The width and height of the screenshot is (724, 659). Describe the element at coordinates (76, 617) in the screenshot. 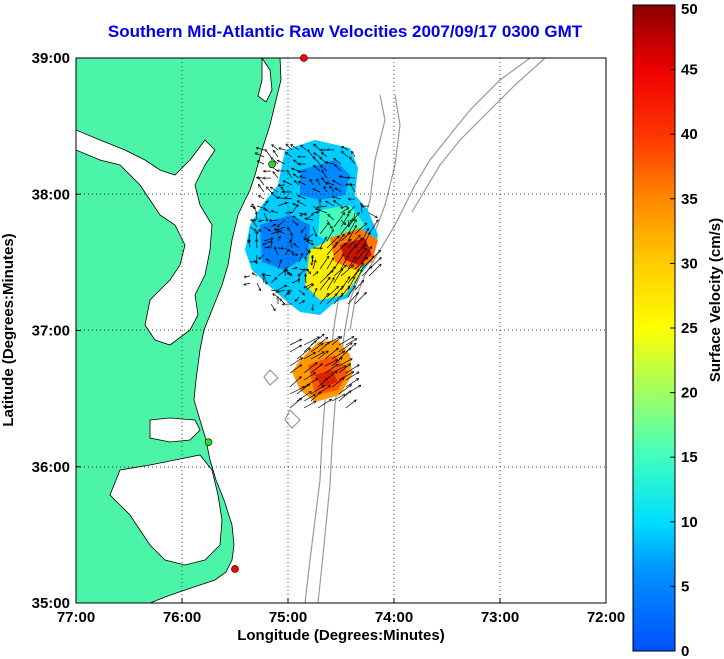

I see `x-tick-label: 77:00` at that location.